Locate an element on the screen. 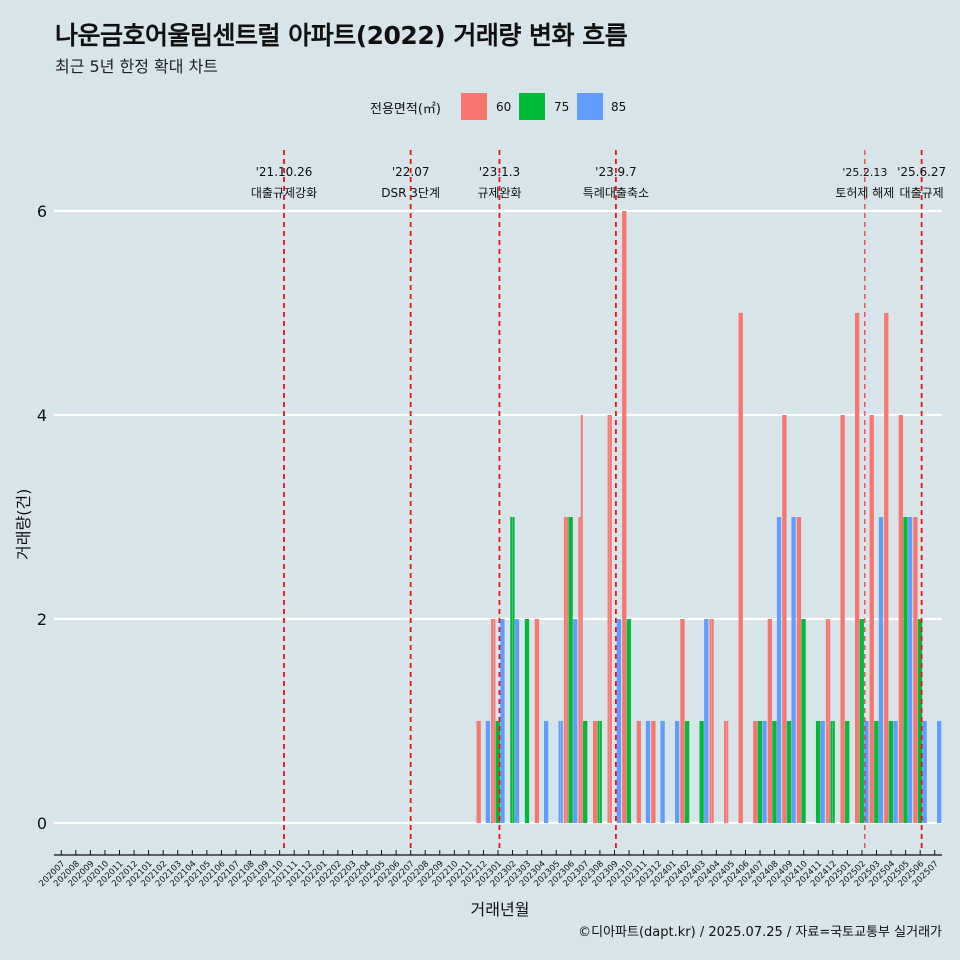 This screenshot has height=960, width=960. y-axis: 0 2 4 6 is located at coordinates (42, 517).